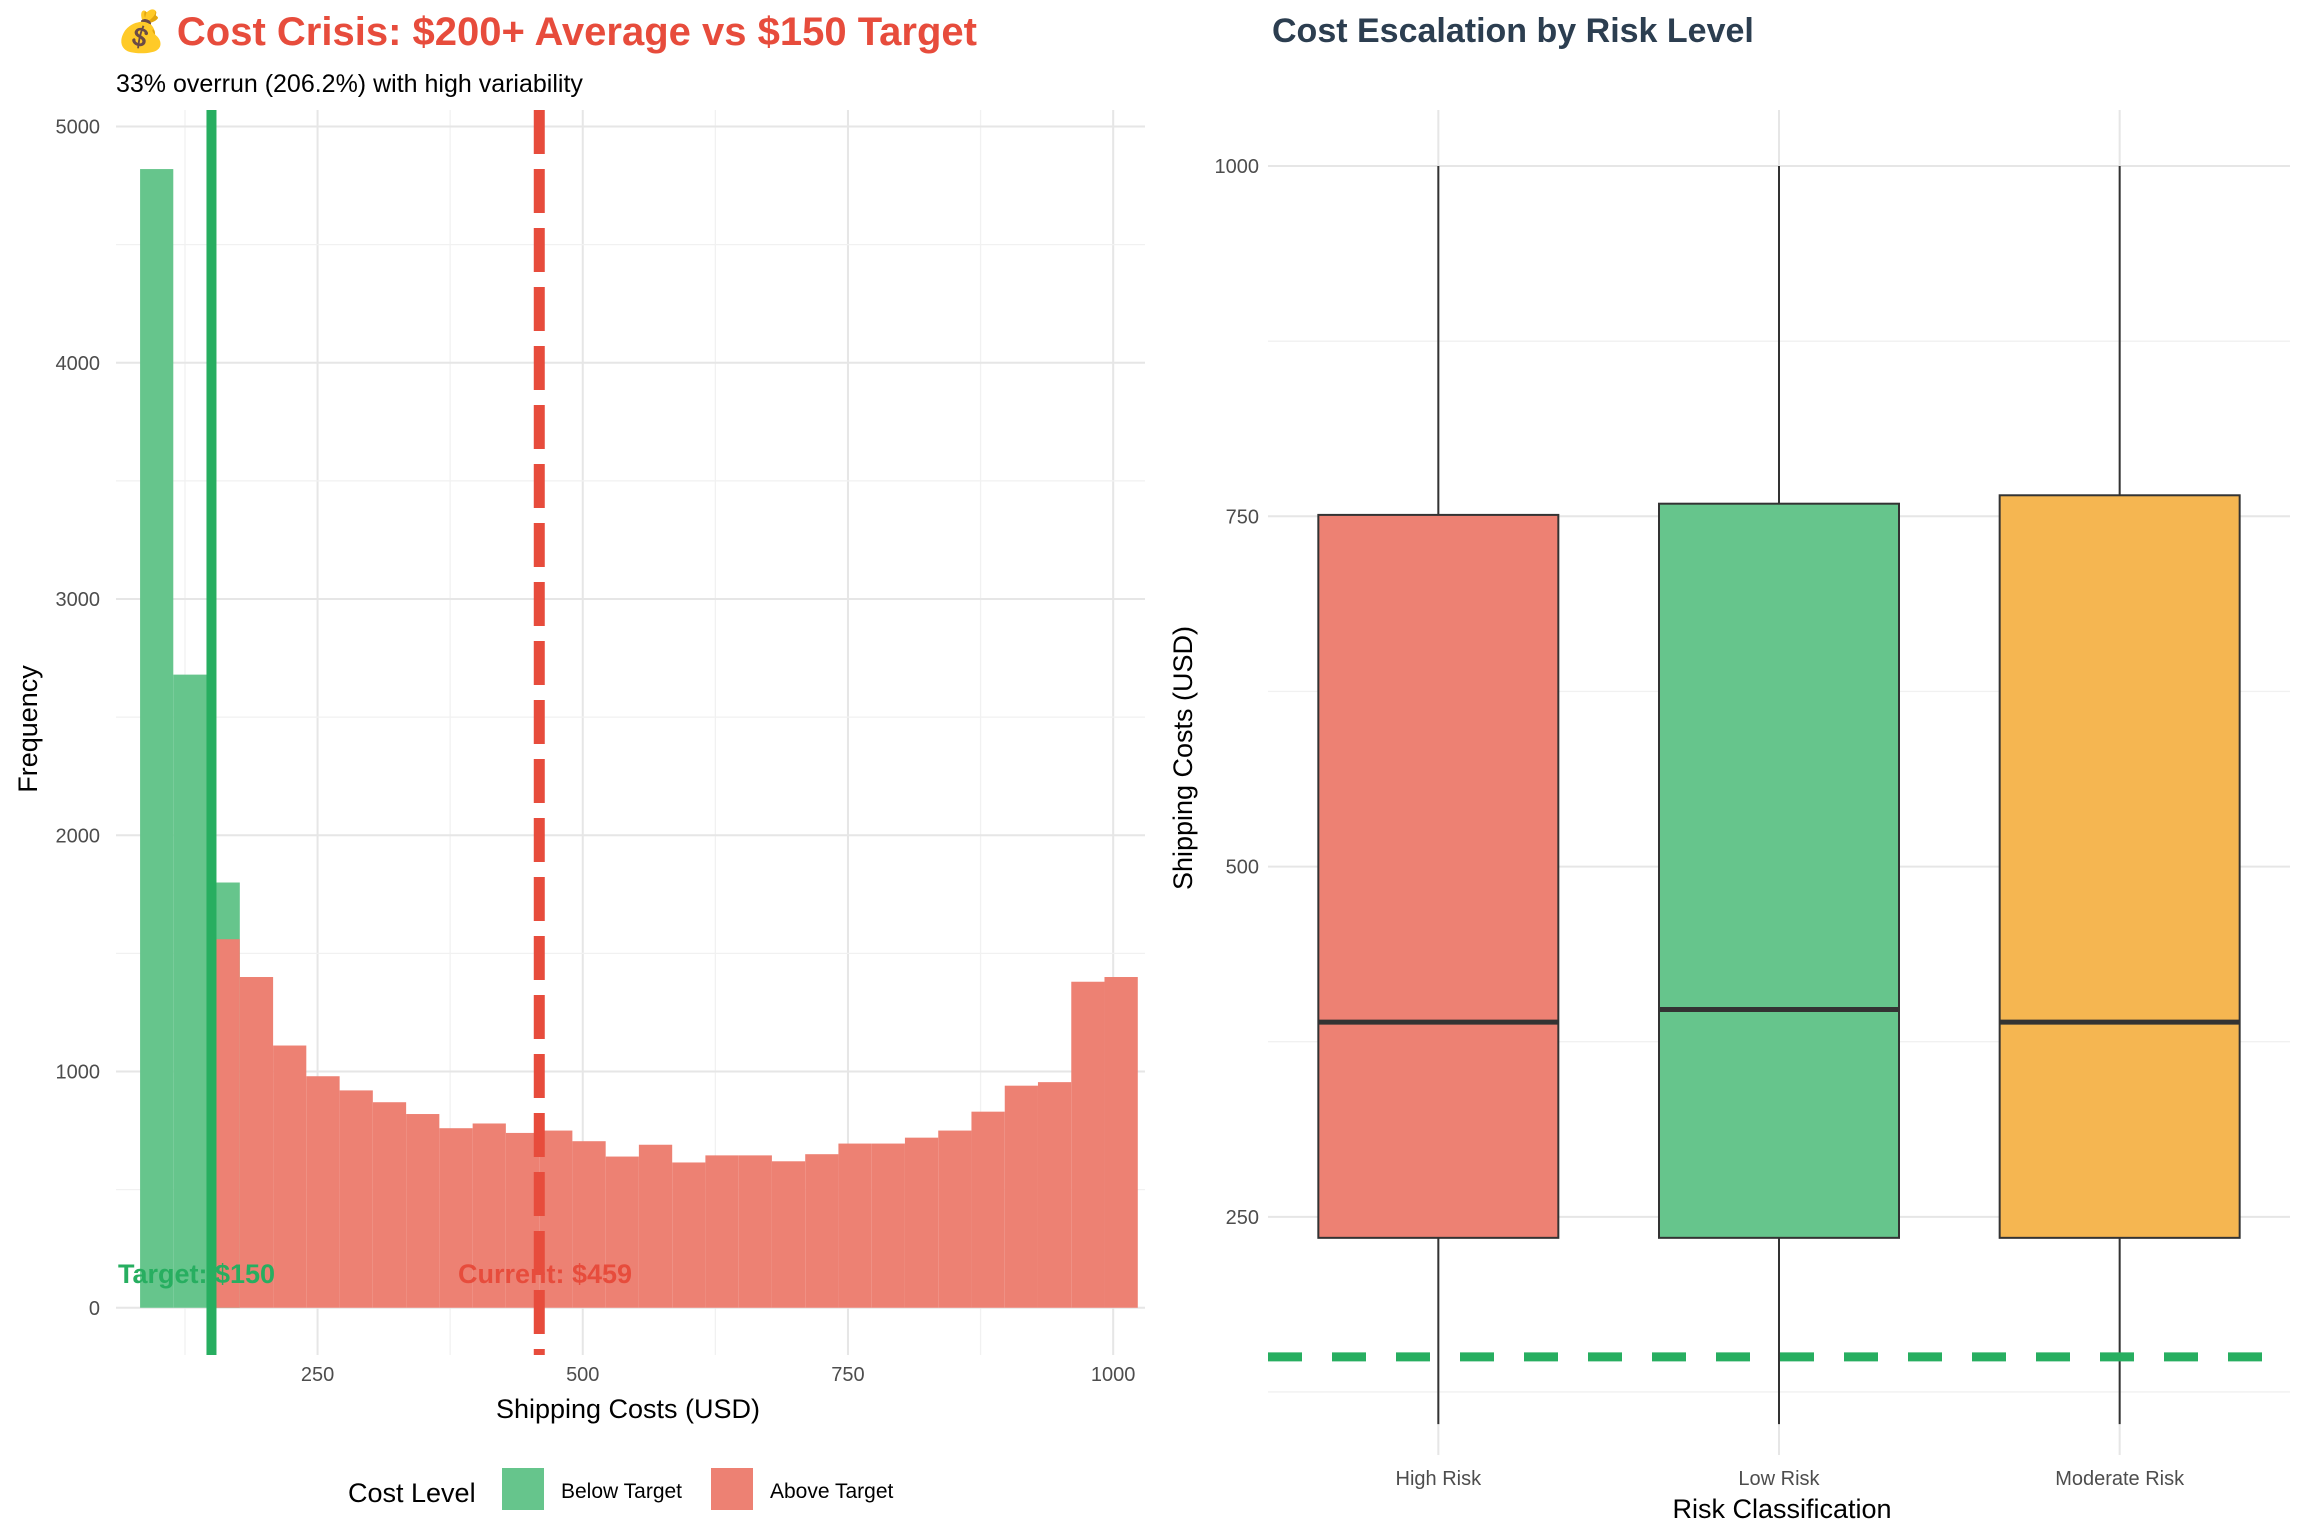  What do you see at coordinates (1113, 1375) in the screenshot?
I see `x-tick-label: 1000` at bounding box center [1113, 1375].